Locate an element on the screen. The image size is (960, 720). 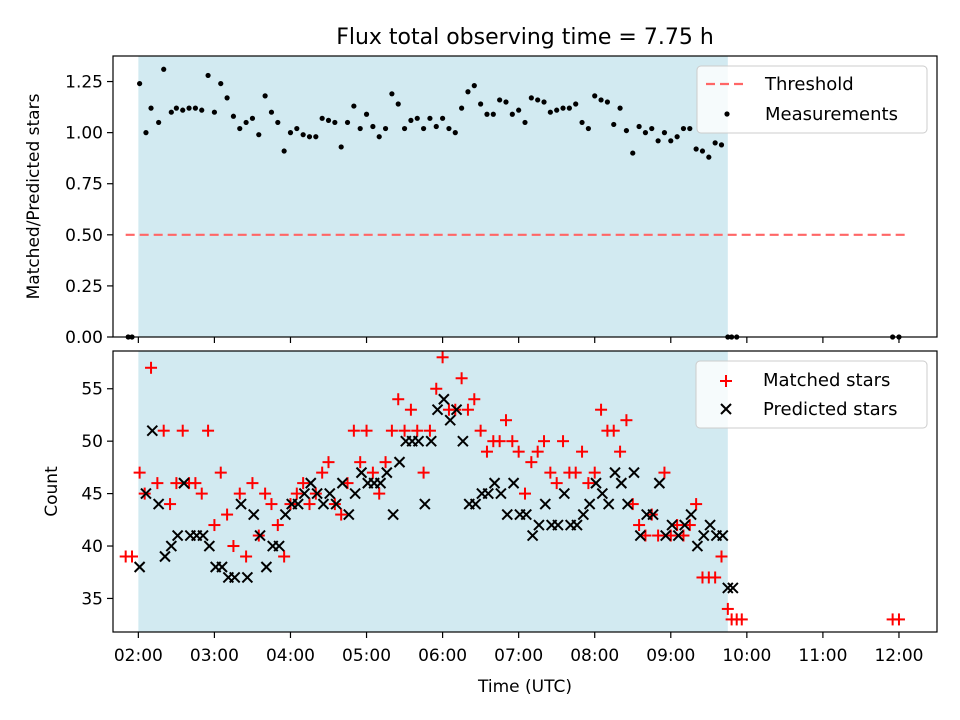
top-y-tick-label: 0.50 is located at coordinates (84, 236).